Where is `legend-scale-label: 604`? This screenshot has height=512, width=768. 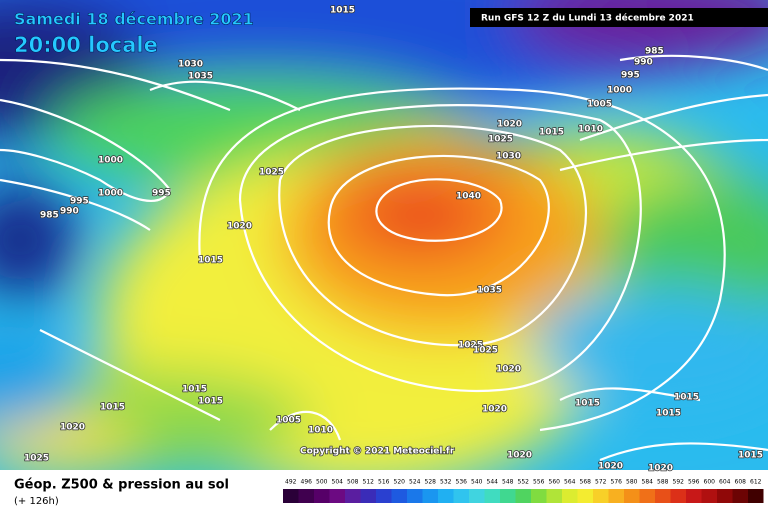 legend-scale-label: 604 is located at coordinates (725, 482).